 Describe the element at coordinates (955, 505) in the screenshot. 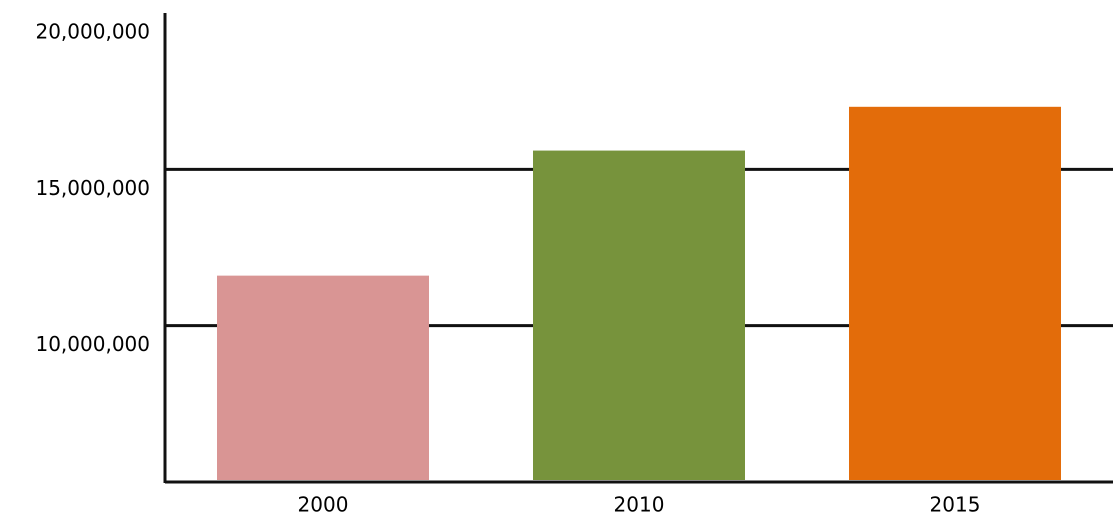

I see `x-tick-label: 2015` at that location.